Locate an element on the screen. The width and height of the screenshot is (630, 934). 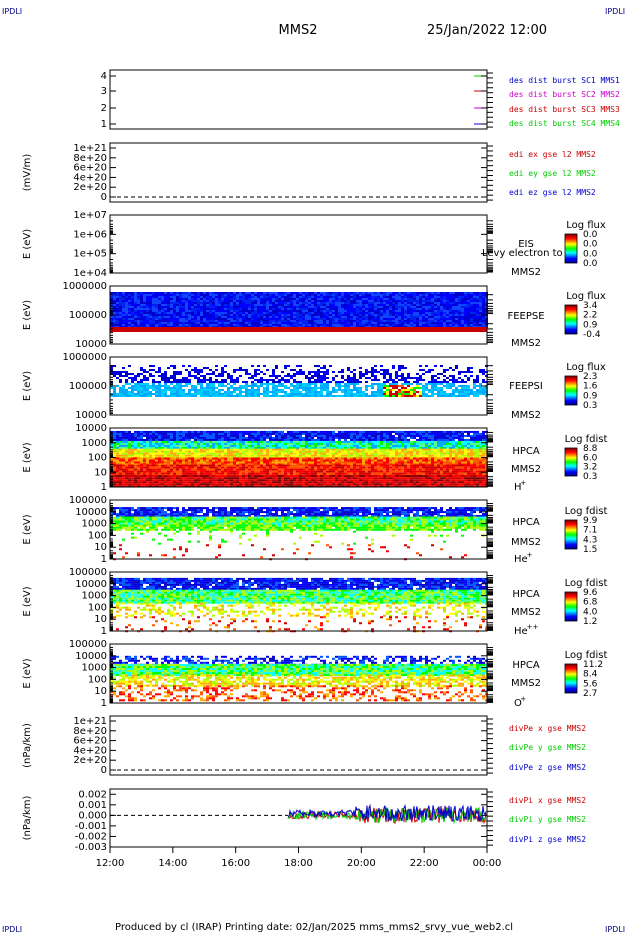
y-axis-label: (mV/m) is located at coordinates (27, 173).